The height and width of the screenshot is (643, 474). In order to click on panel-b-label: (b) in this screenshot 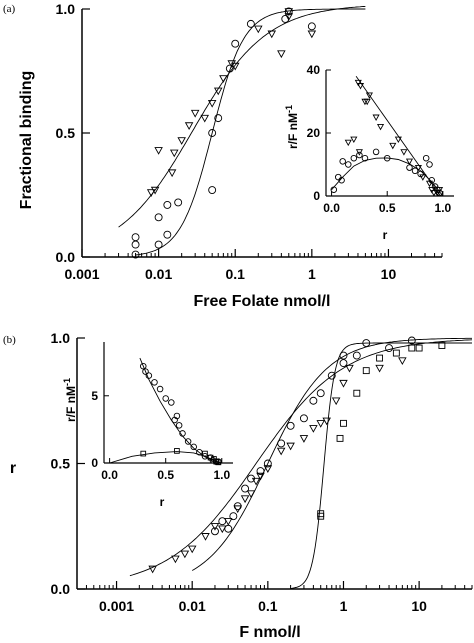, I will do `click(9, 340)`.